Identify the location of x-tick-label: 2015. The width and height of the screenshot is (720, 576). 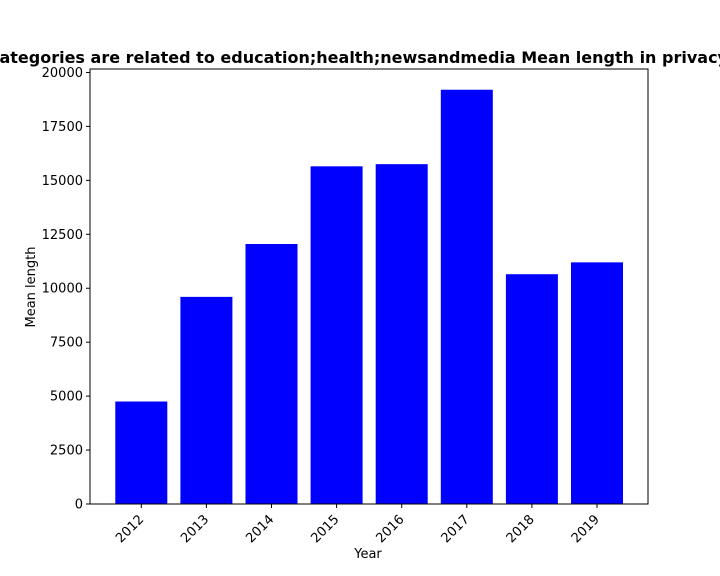
(325, 529).